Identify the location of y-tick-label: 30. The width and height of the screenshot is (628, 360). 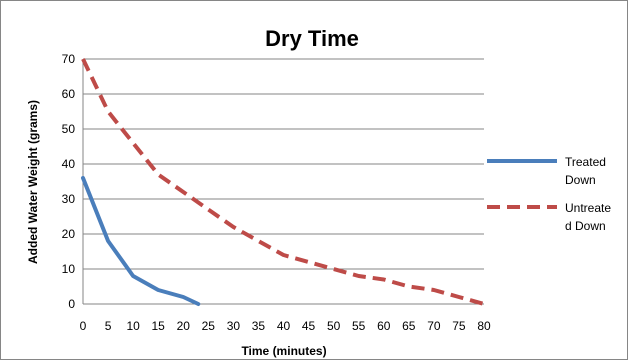
(69, 199).